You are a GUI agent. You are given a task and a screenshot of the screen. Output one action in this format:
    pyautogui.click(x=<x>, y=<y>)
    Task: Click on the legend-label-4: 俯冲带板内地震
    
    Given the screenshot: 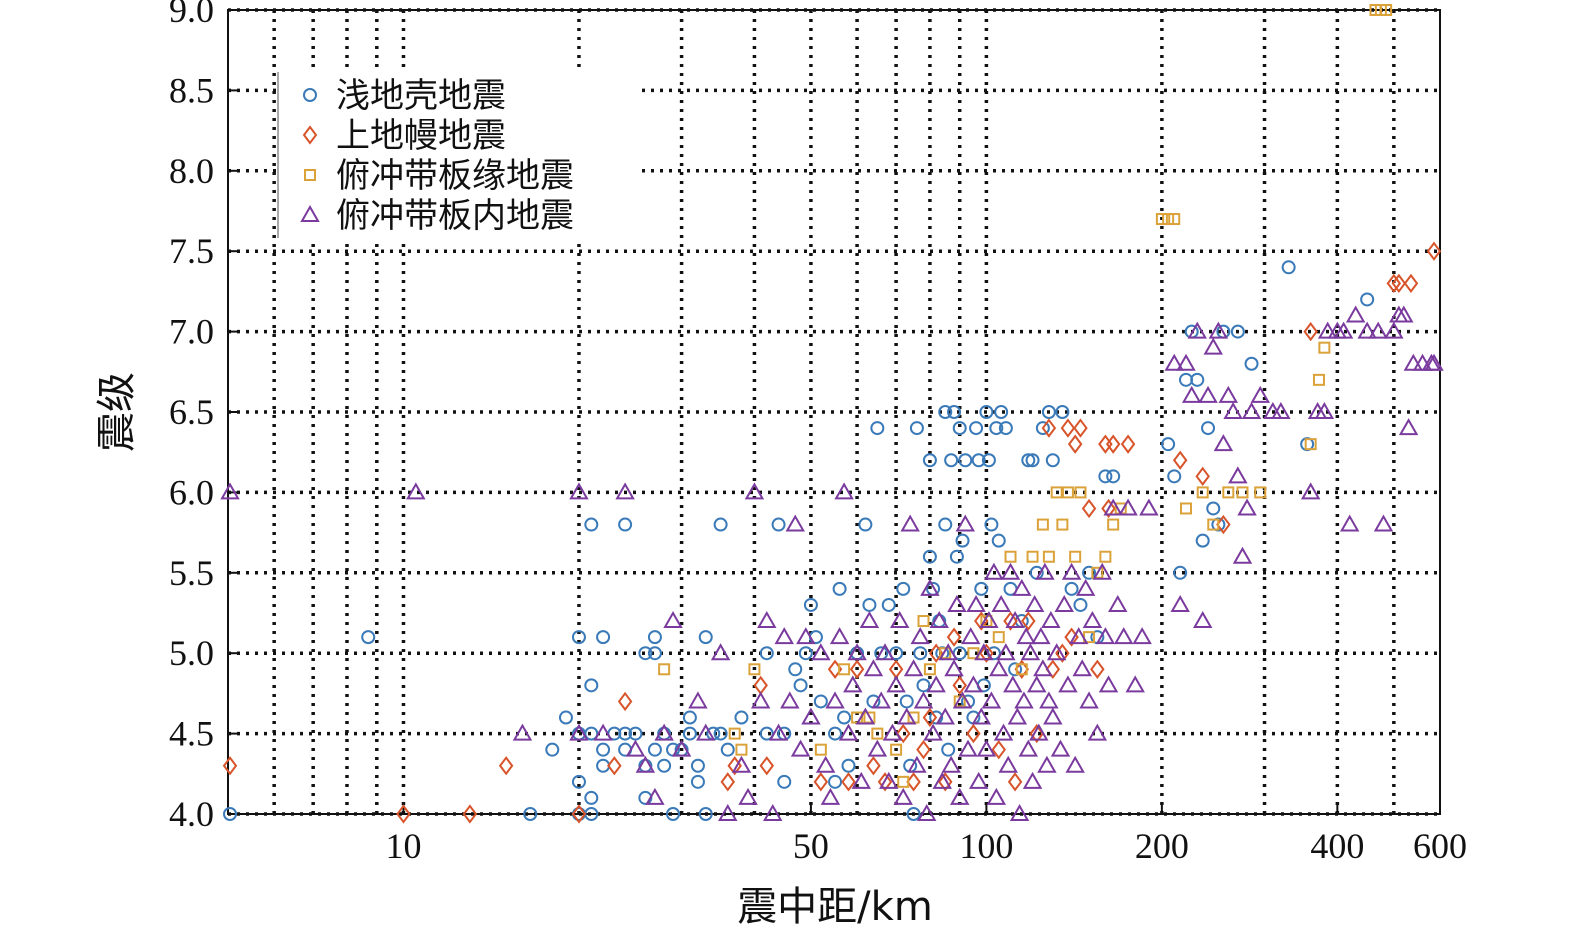 What is the action you would take?
    pyautogui.click(x=455, y=216)
    